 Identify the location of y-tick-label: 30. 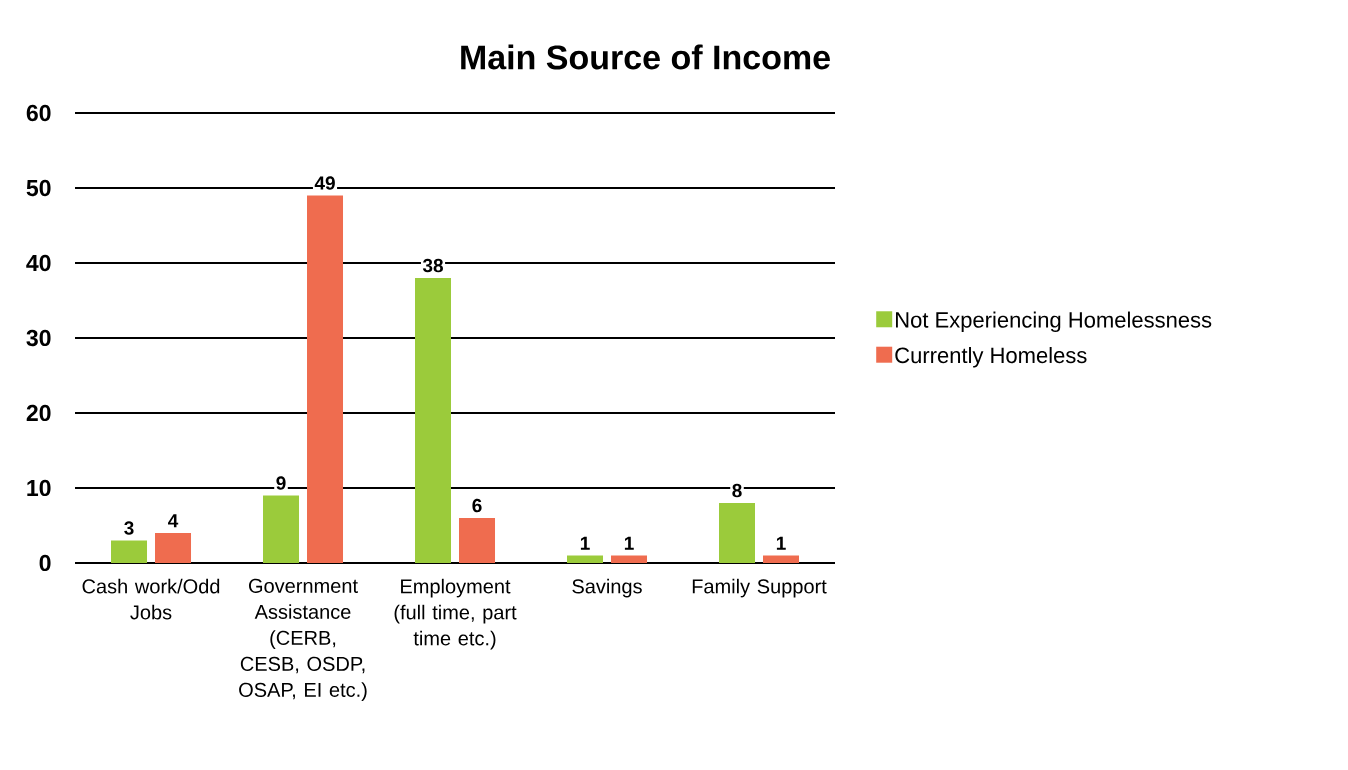
(38, 338).